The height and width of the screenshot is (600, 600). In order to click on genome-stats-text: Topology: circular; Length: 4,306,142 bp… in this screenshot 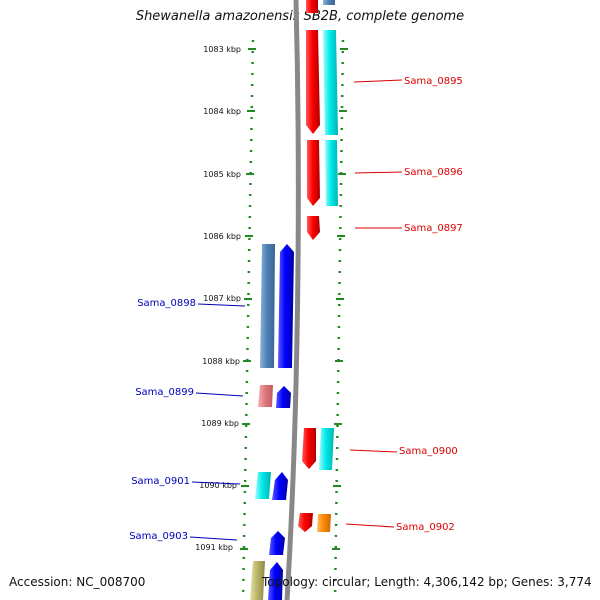, I will do `click(427, 582)`.